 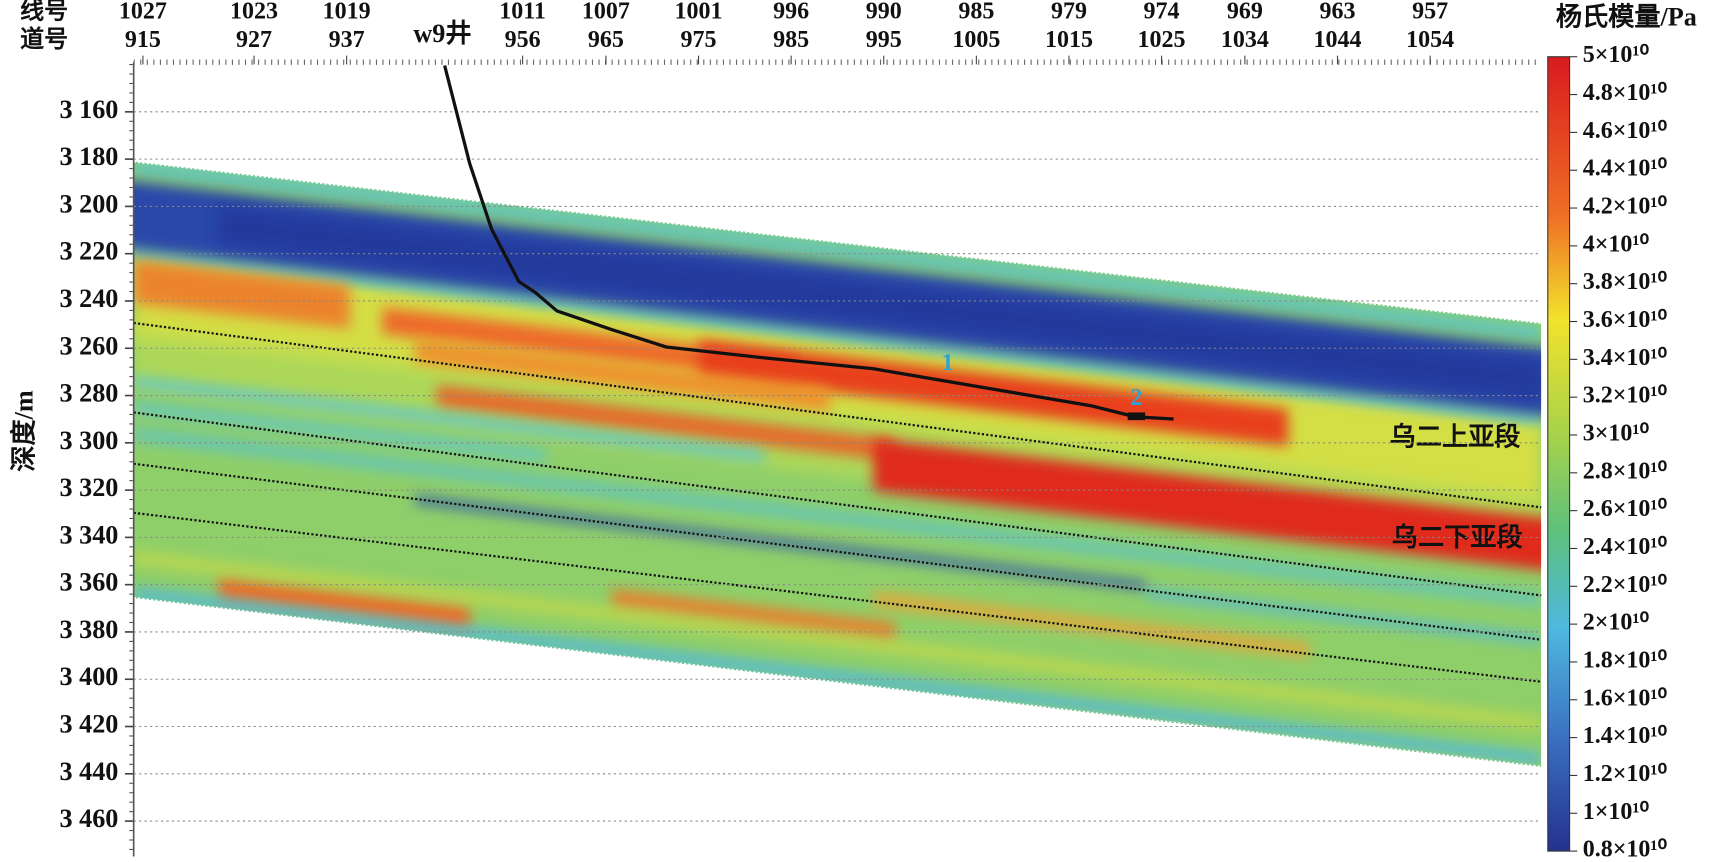 What do you see at coordinates (88, 203) in the screenshot?
I see `y-tick-label: 3 200` at bounding box center [88, 203].